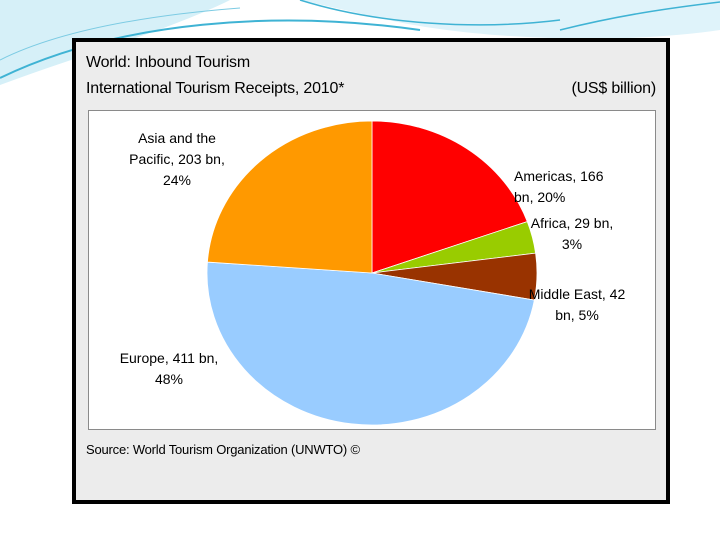  Describe the element at coordinates (577, 304) in the screenshot. I see `slice-label-middle-east: Middle East, 42 bn, 5%` at that location.